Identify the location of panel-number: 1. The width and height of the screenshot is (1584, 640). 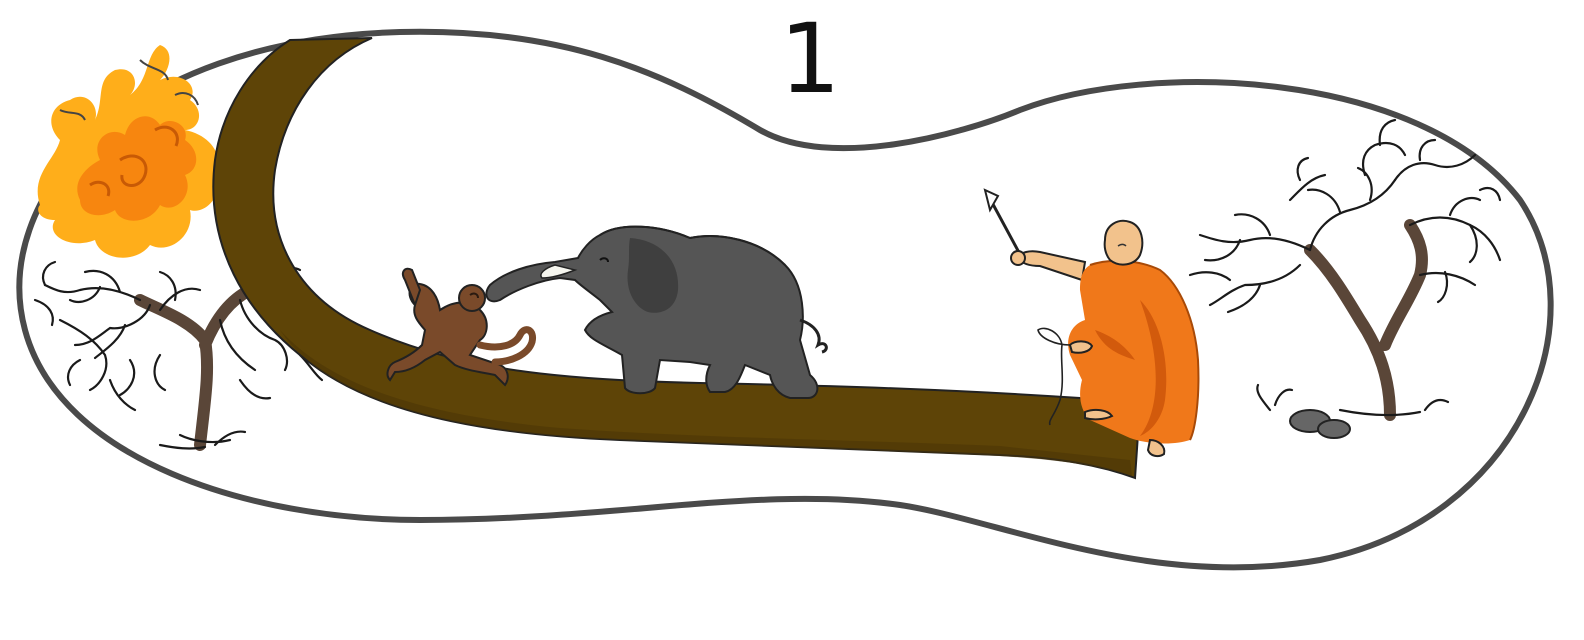
(810, 59).